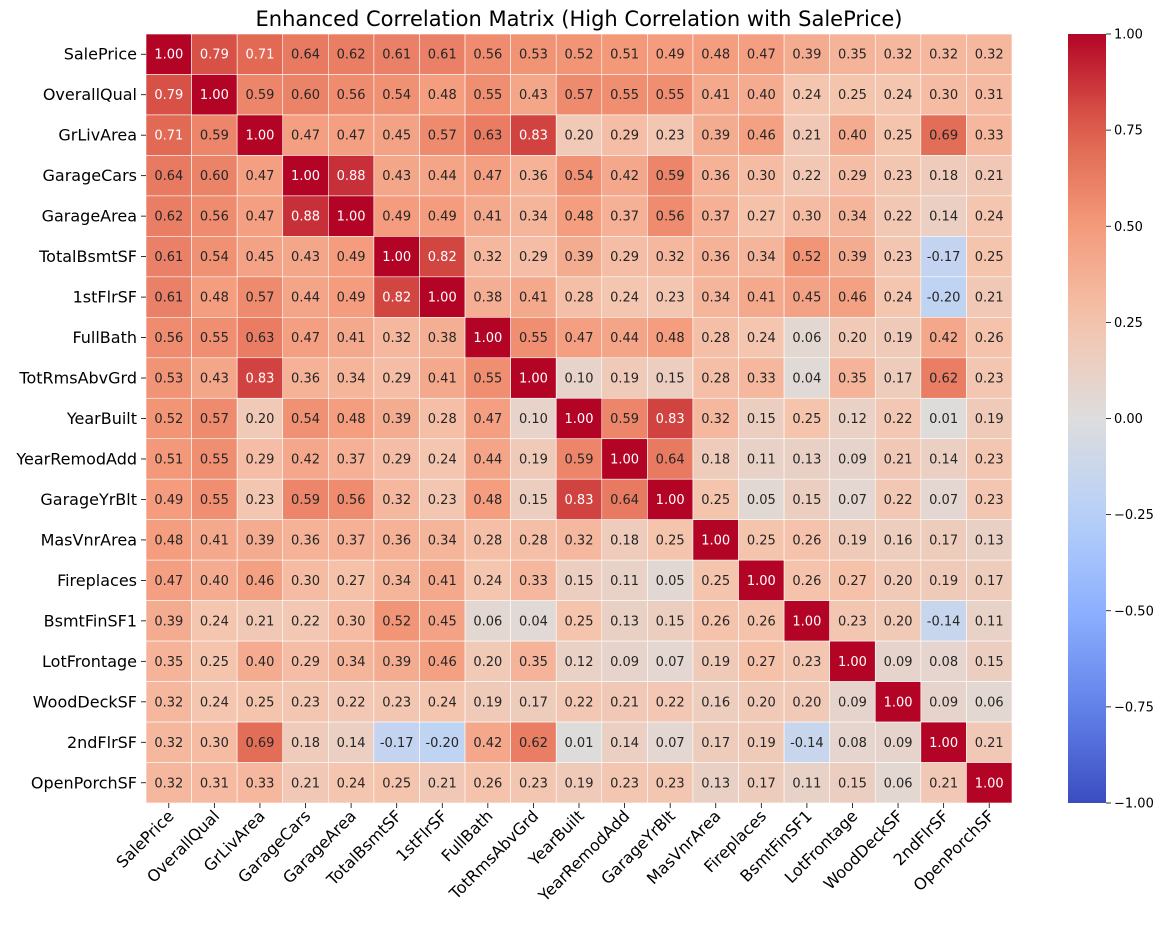 This screenshot has width=1167, height=925. I want to click on cell-value-label: 0.13, so click(624, 621).